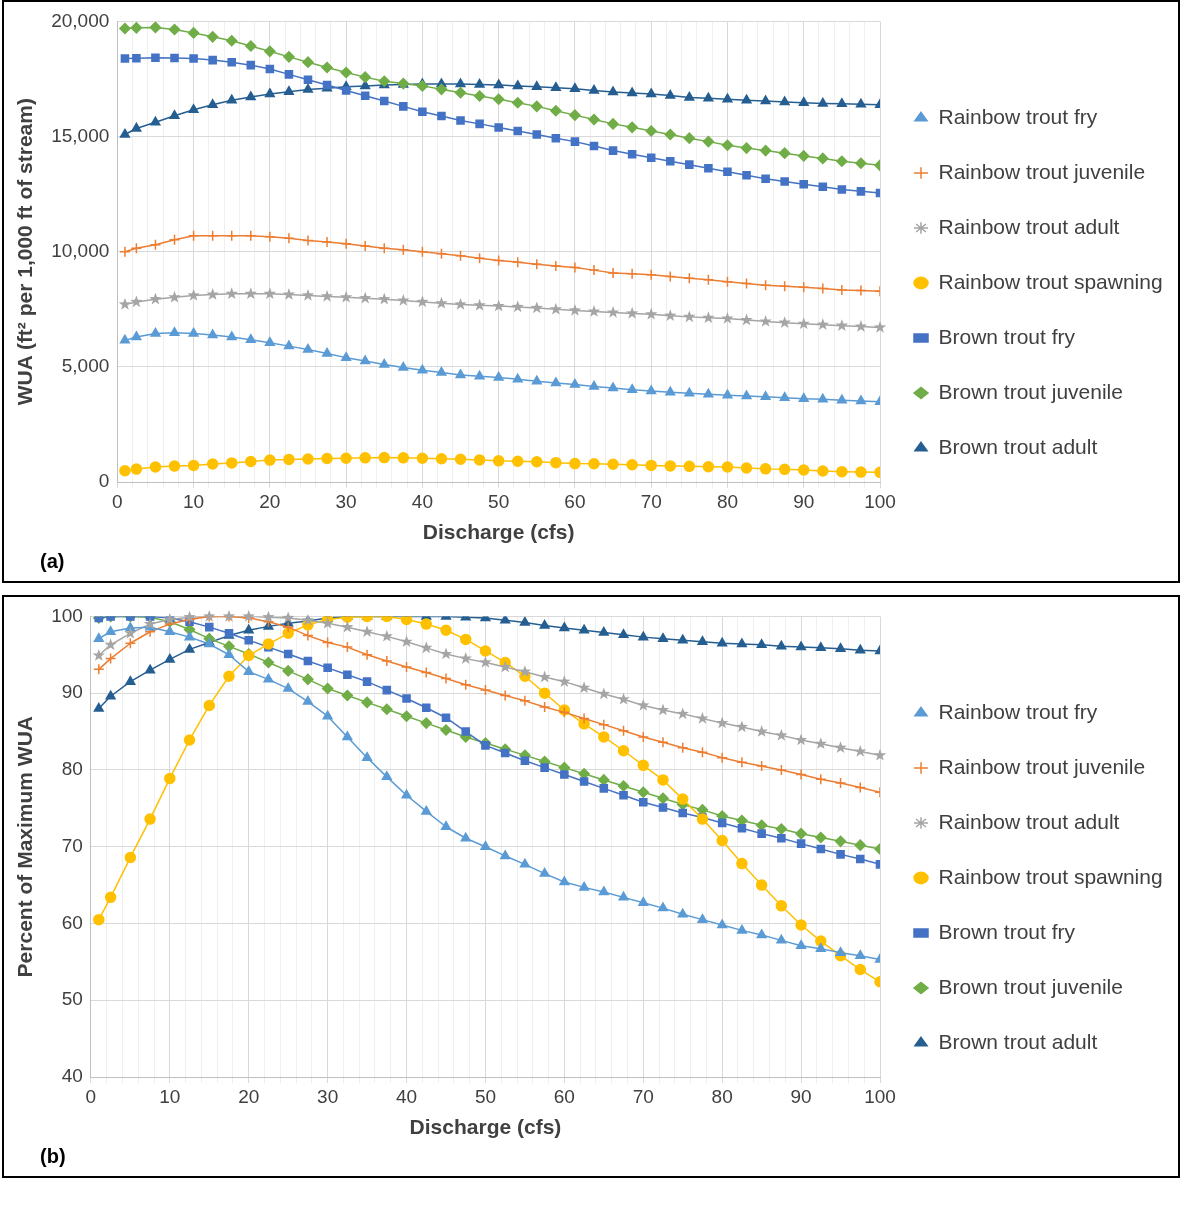  What do you see at coordinates (104, 481) in the screenshot?
I see `y-tick-label: 0` at bounding box center [104, 481].